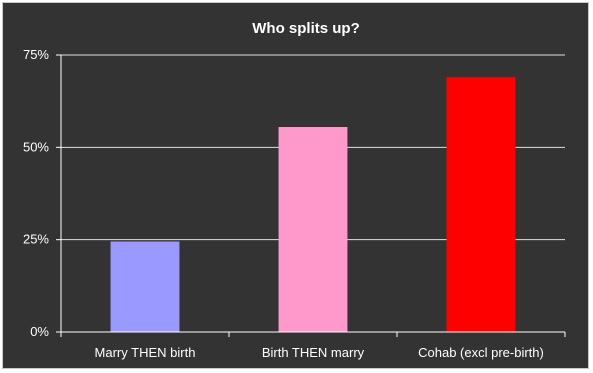  I want to click on y-axis: 0% 25% 50% 75%, so click(42, 193).